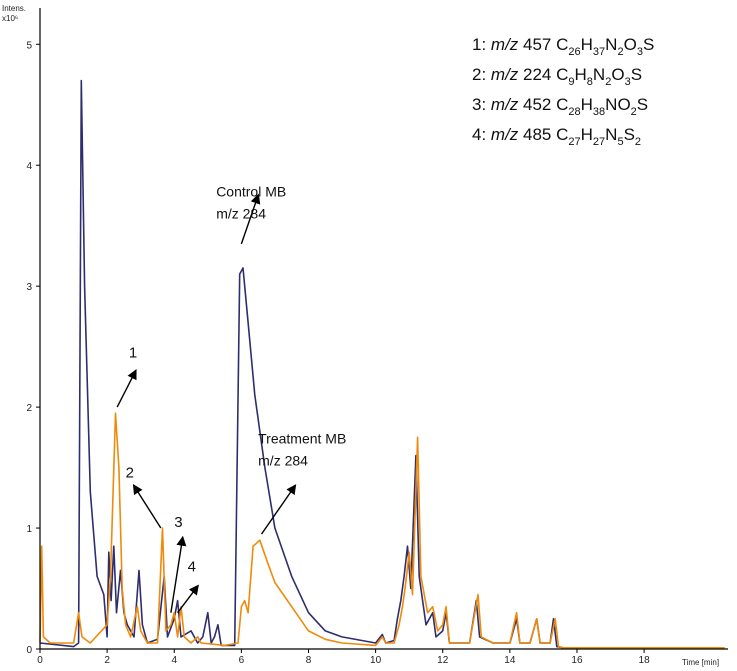  I want to click on x-tick-label: 14, so click(510, 660).